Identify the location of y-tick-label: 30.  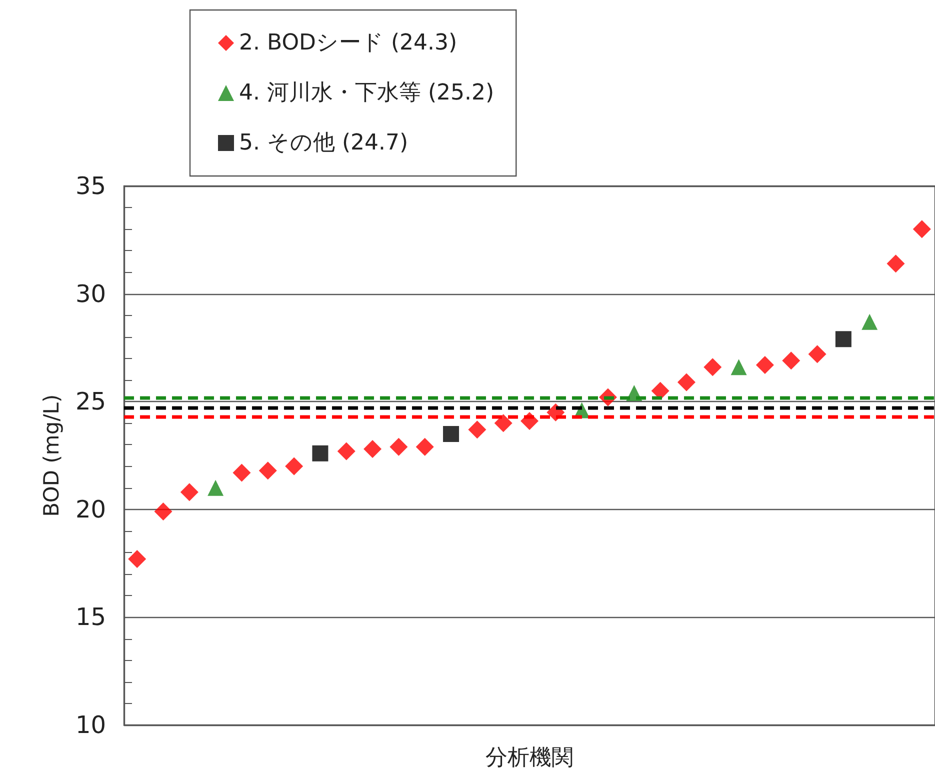
(90, 294).